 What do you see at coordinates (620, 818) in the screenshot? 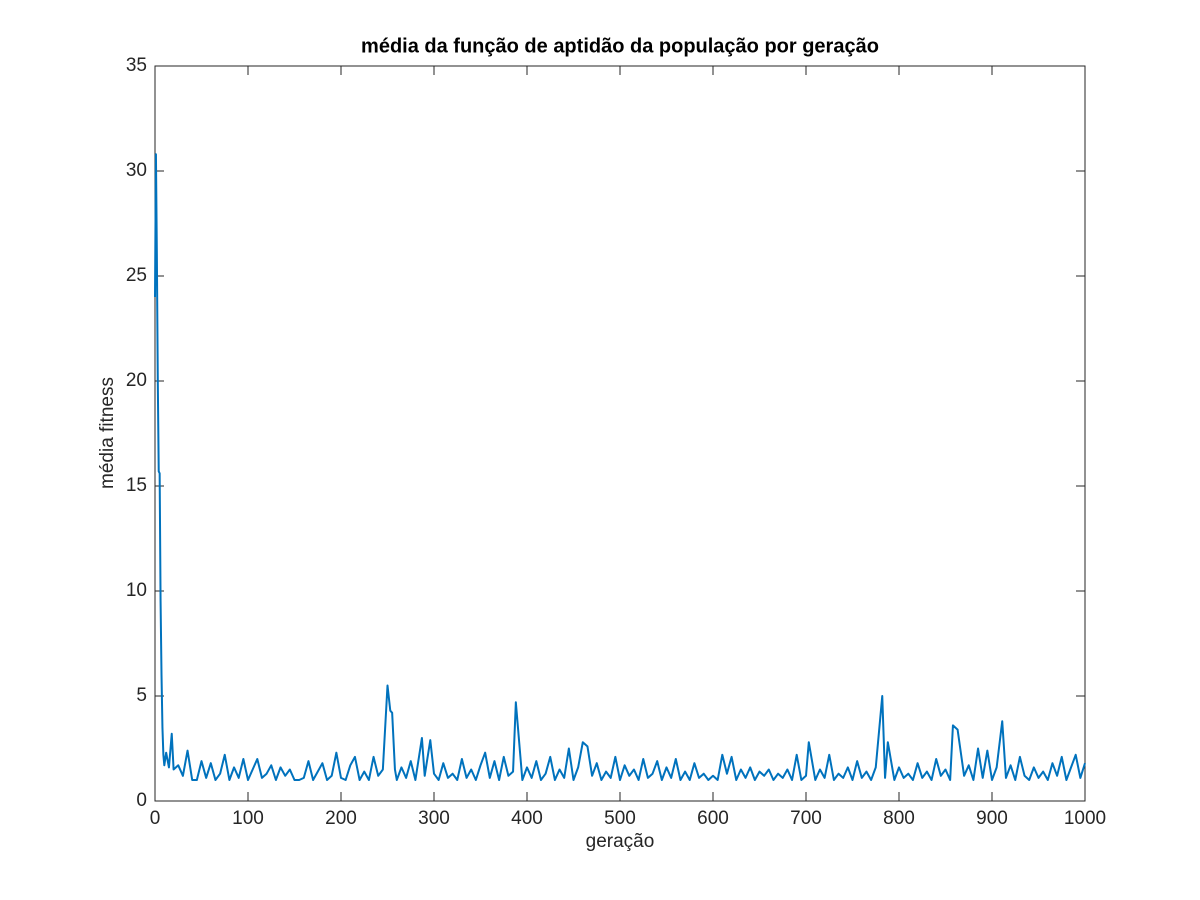
I see `x-tick-label: 500` at bounding box center [620, 818].